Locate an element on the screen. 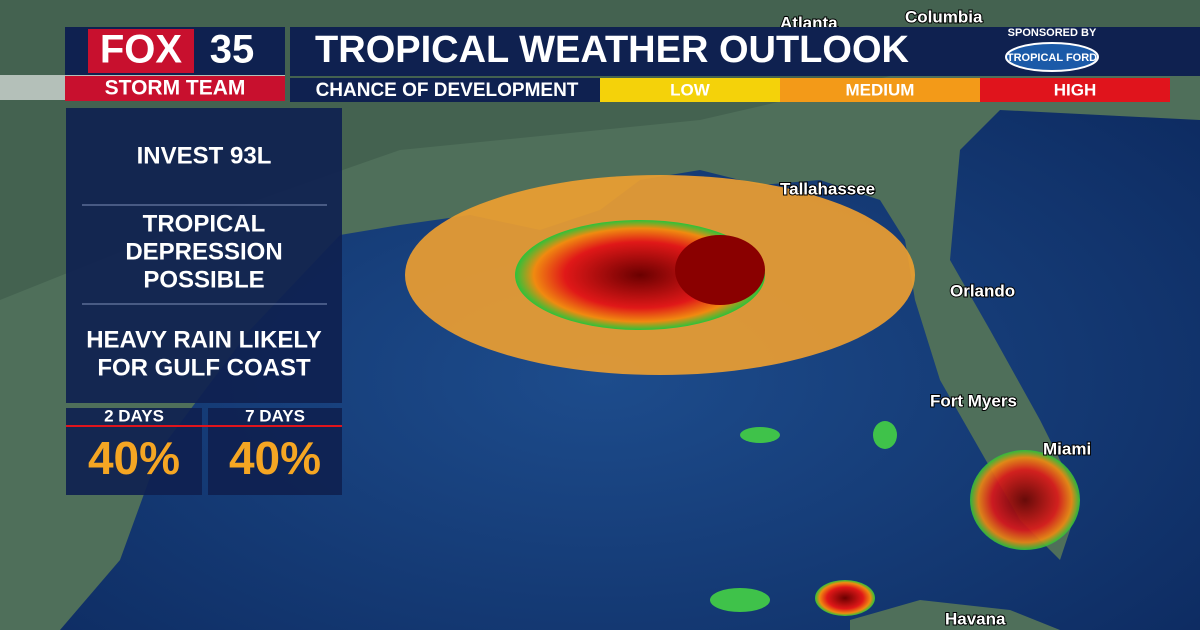  city-label: Orlando is located at coordinates (982, 290).